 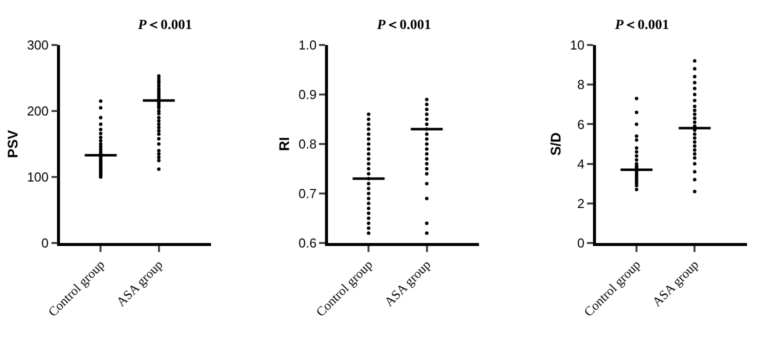 I want to click on y-axis-title: S/D, so click(x=556, y=144).